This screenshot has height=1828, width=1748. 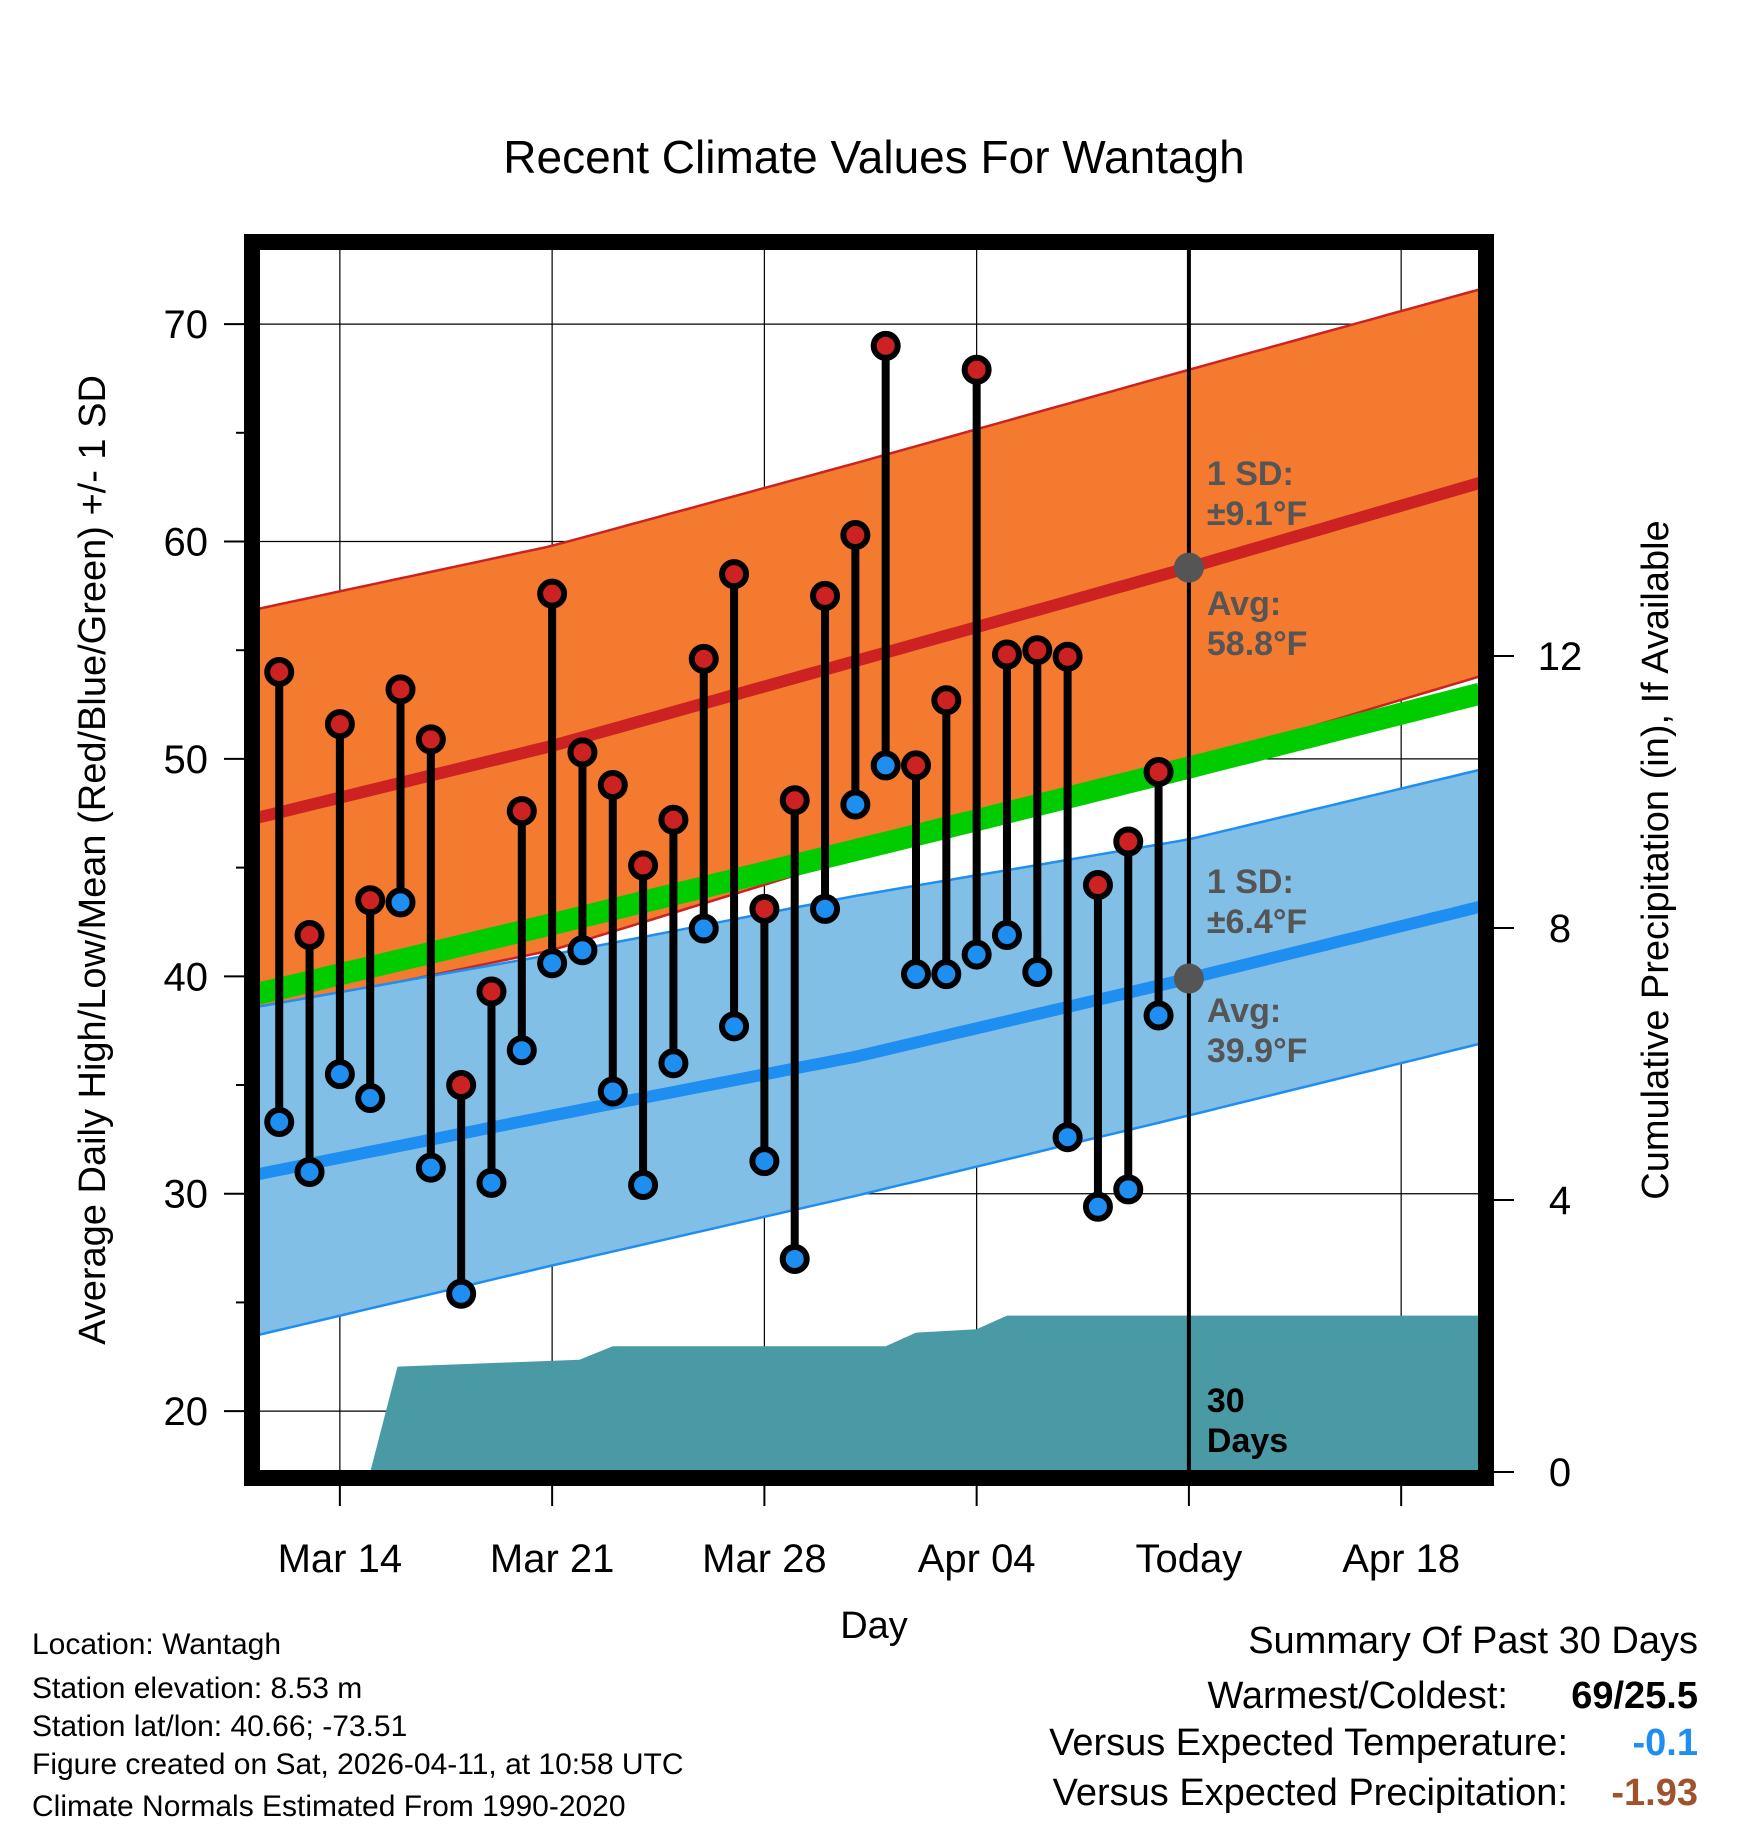 I want to click on y-tick-label: 30, so click(x=186, y=1195).